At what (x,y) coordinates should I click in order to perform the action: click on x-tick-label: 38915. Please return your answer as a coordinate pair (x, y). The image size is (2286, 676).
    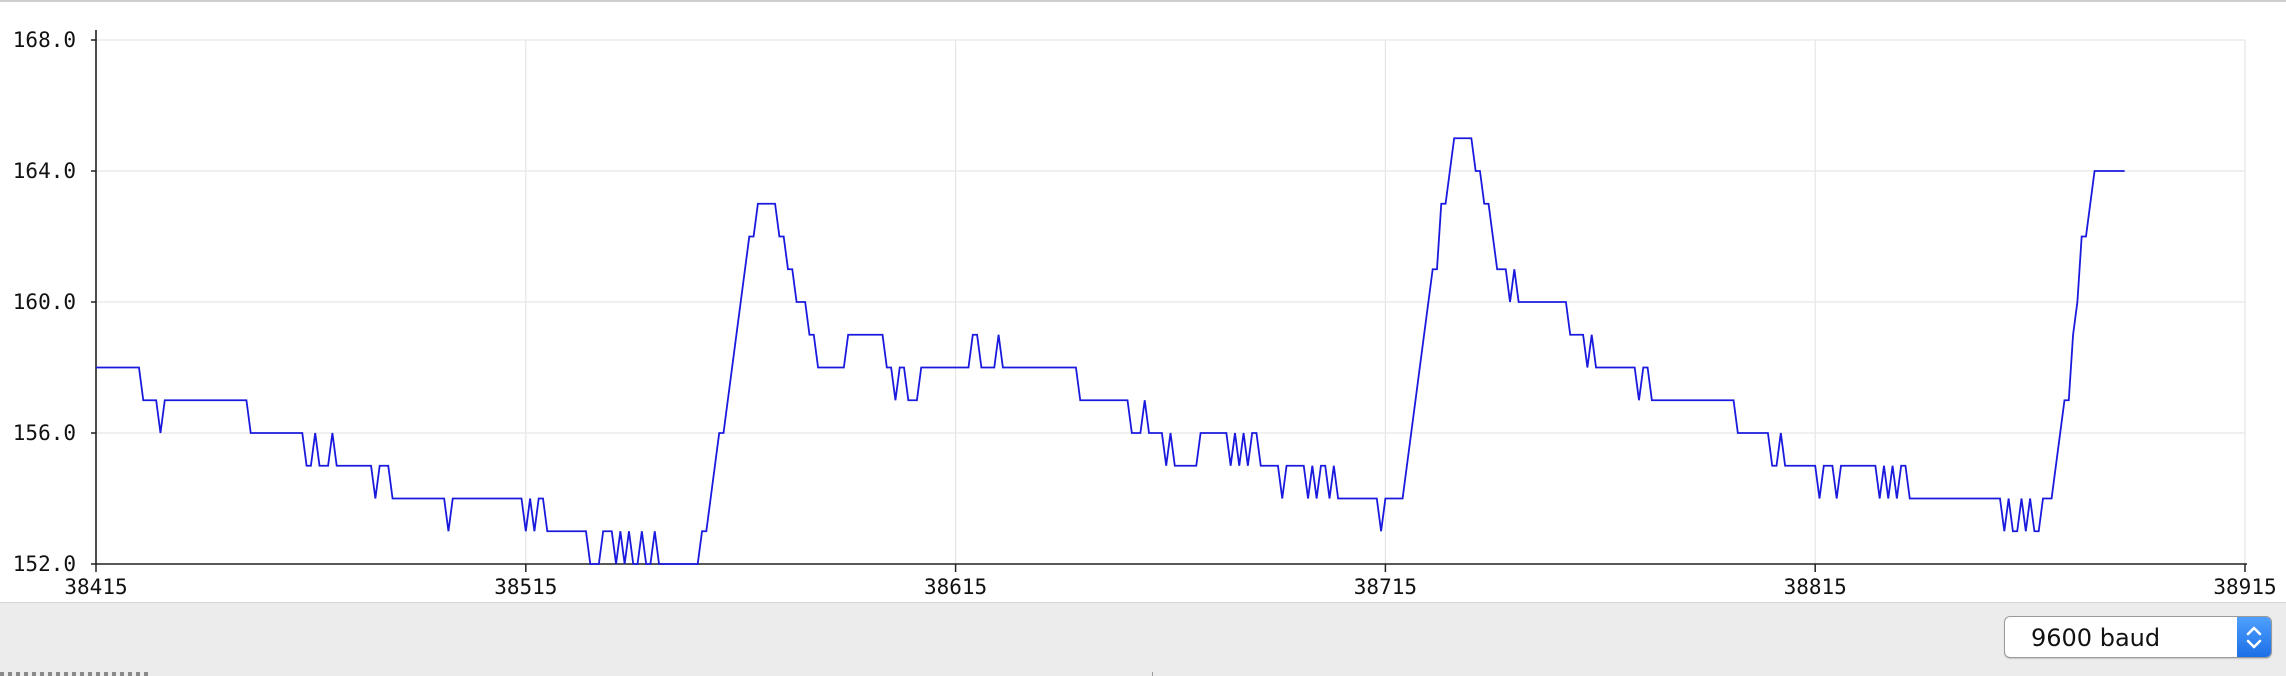
    Looking at the image, I should click on (2244, 587).